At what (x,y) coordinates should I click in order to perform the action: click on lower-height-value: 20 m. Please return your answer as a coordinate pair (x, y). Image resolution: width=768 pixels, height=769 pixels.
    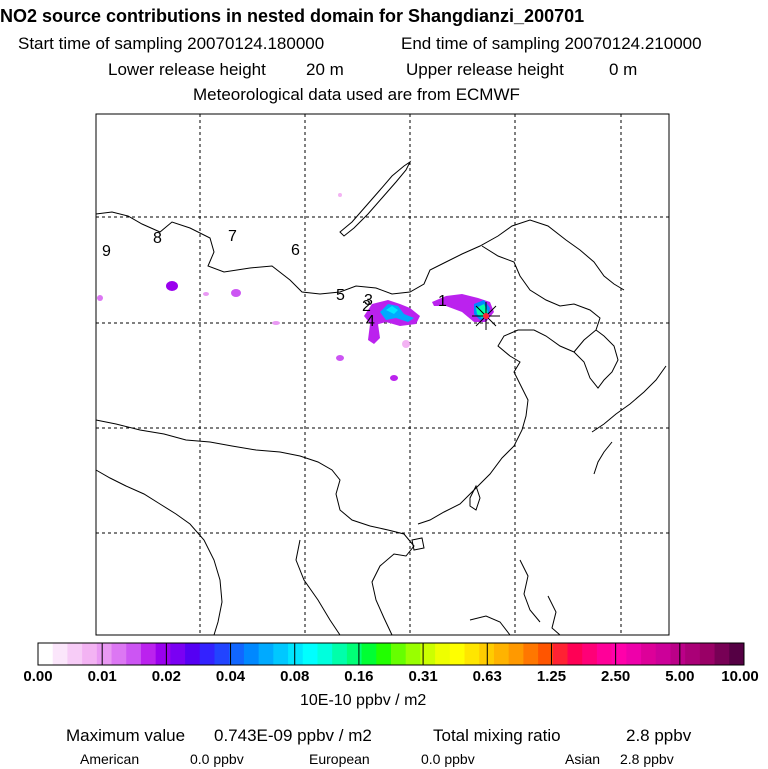
    Looking at the image, I should click on (325, 69).